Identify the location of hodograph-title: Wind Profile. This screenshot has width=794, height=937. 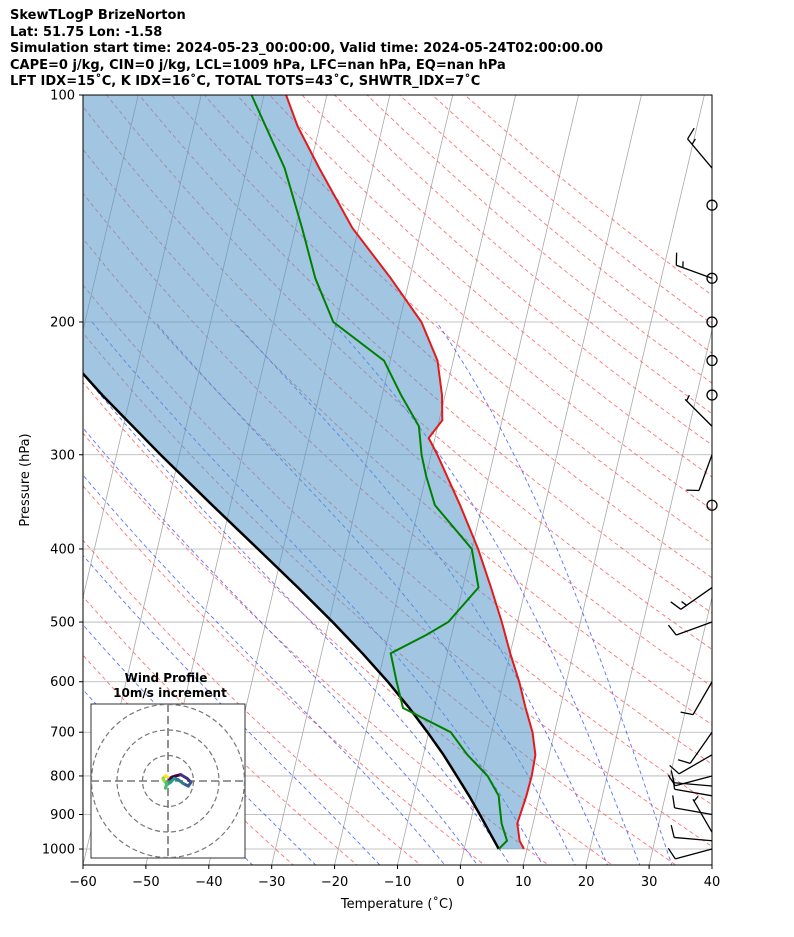
(166, 678).